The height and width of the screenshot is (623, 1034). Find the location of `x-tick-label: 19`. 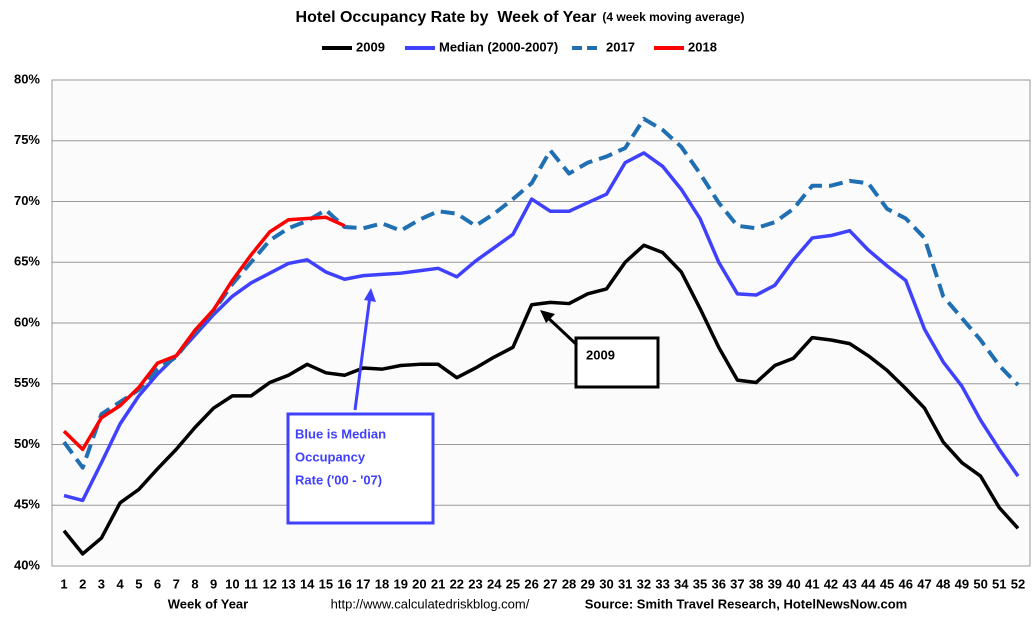

x-tick-label: 19 is located at coordinates (400, 583).